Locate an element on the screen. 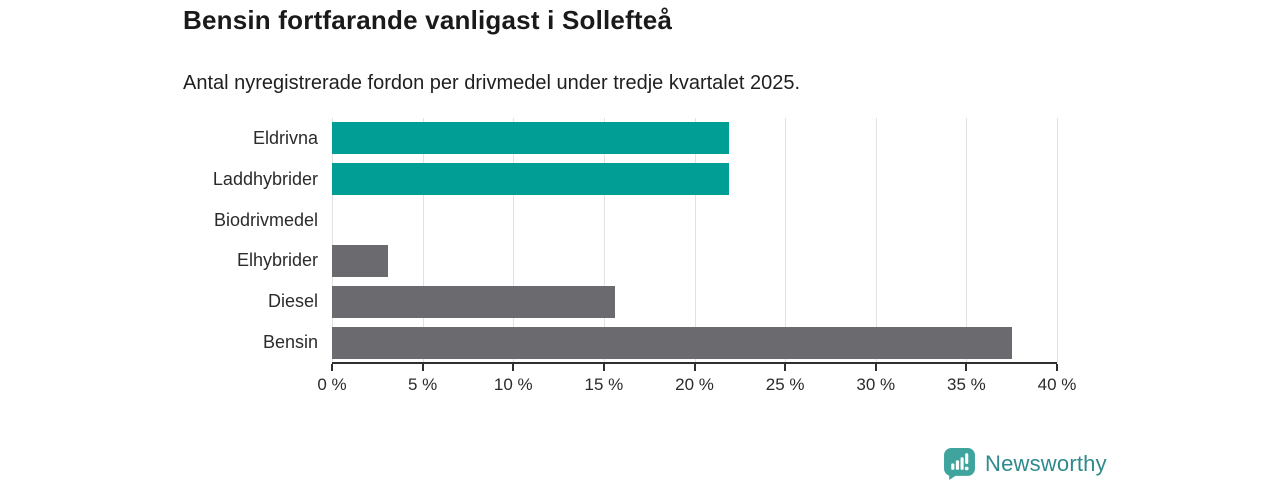 The width and height of the screenshot is (1280, 480). newsworthy-logo-icon is located at coordinates (959, 464).